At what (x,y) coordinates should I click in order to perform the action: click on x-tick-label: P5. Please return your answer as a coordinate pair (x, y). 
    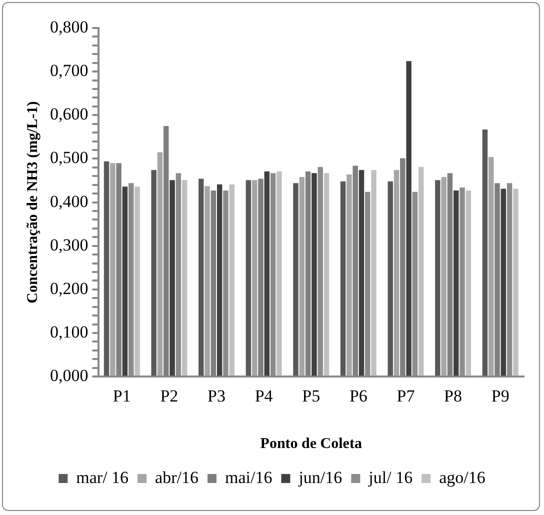
    Looking at the image, I should click on (311, 396).